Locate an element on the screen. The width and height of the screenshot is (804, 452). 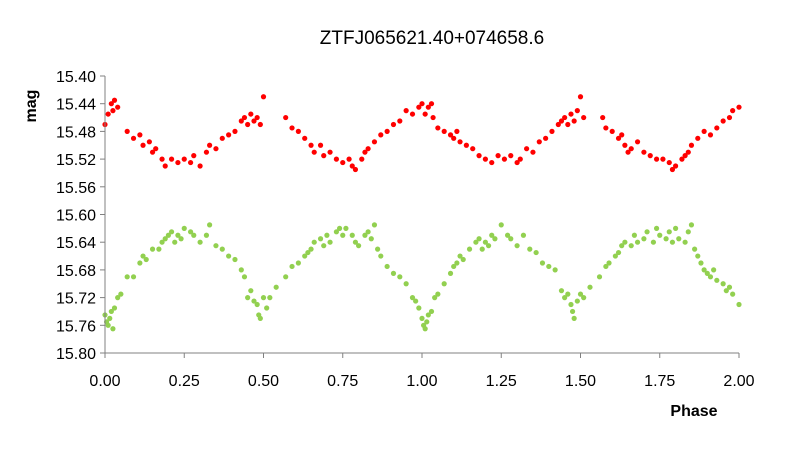
y-tick-label: 15.40 is located at coordinates (76, 77).